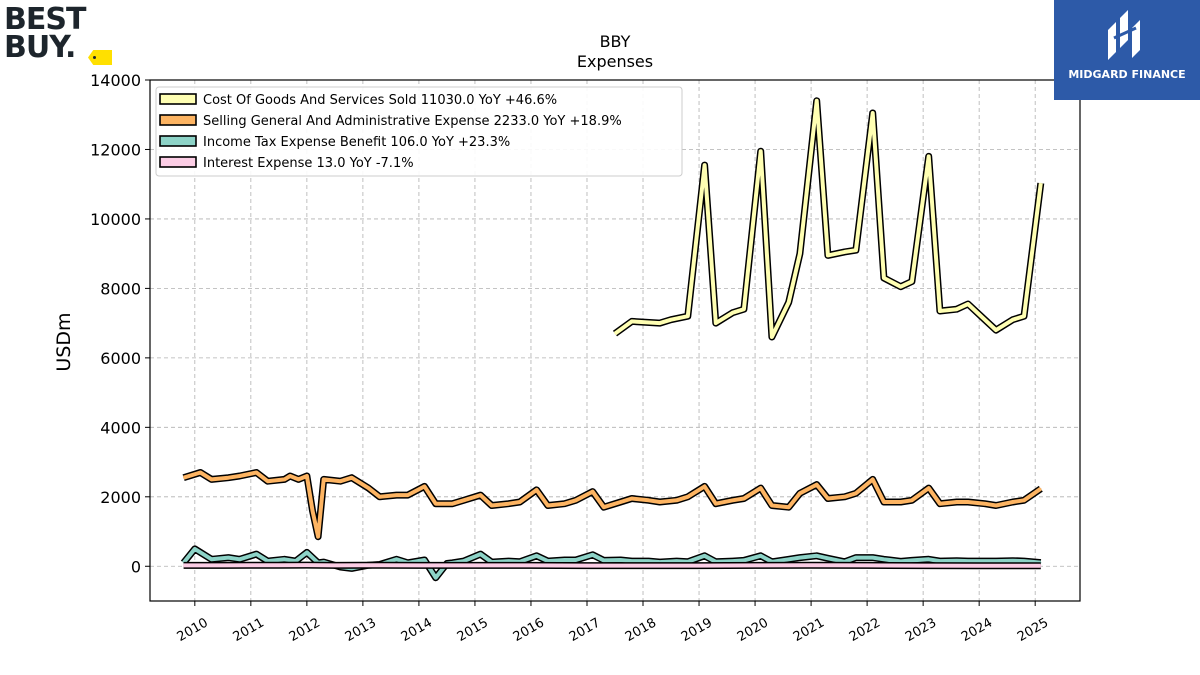 This screenshot has height=675, width=1200. Describe the element at coordinates (977, 630) in the screenshot. I see `x-tick-label: 2024` at that location.